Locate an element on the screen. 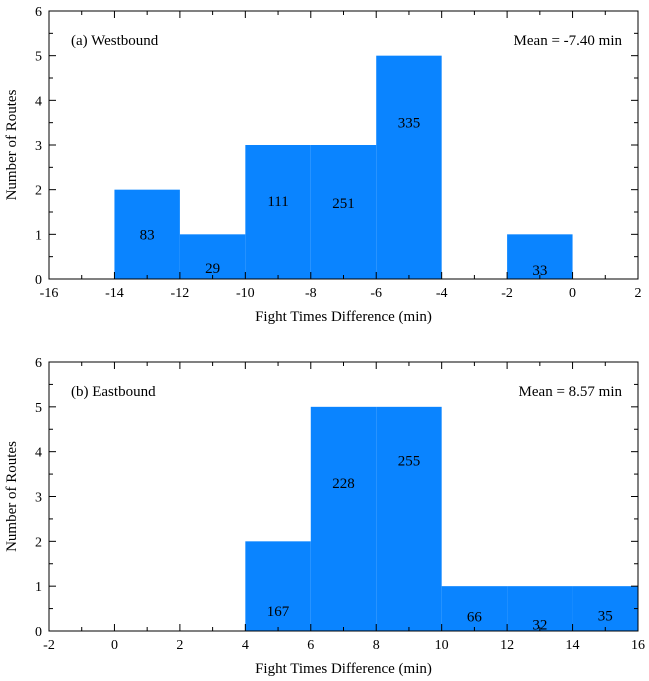  x-tick-label: -6 is located at coordinates (376, 293).